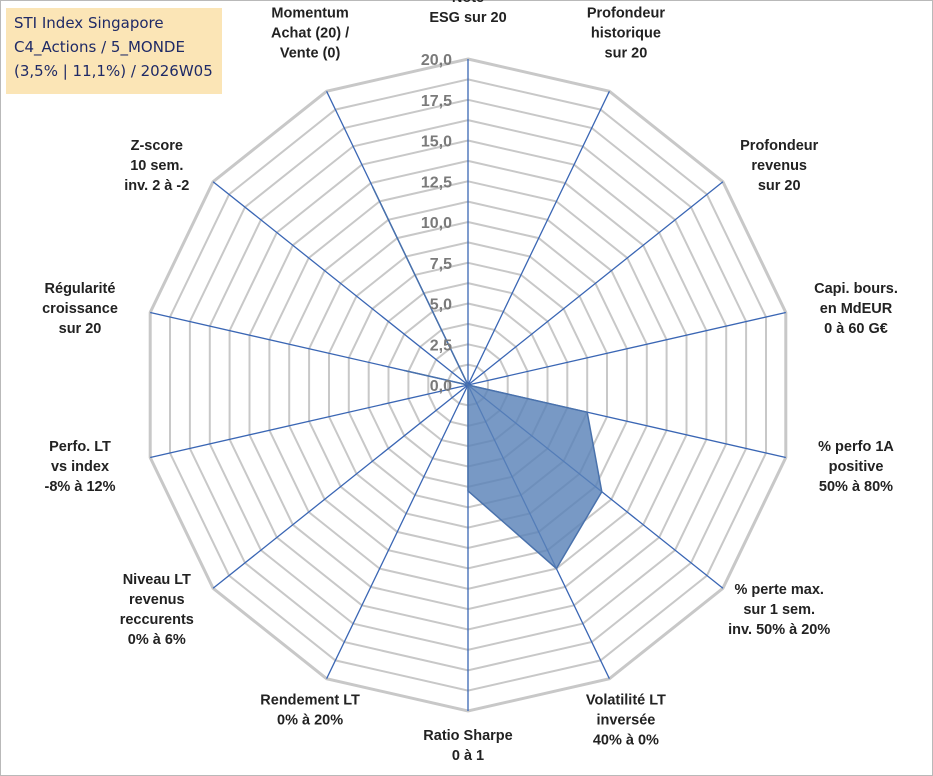  I want to click on axis-label: Profondeur historique sur 20, so click(626, 33).